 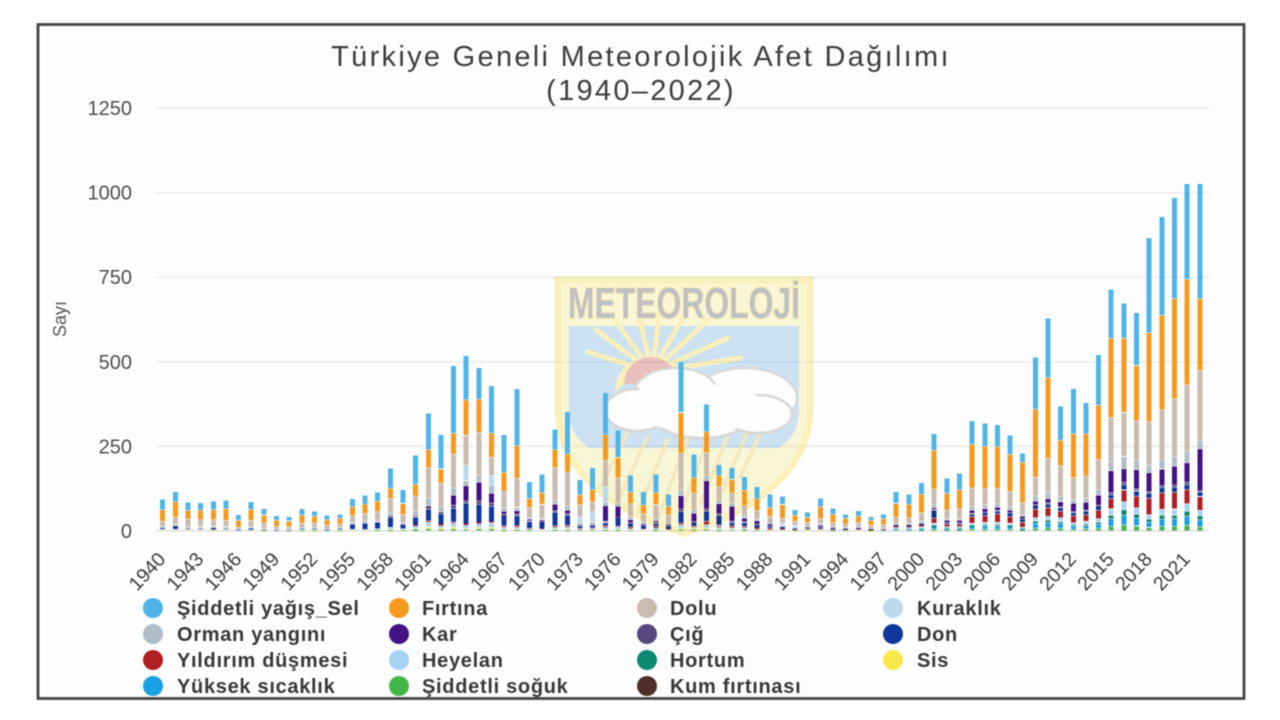 What do you see at coordinates (735, 687) in the screenshot?
I see `svg-text: Kum fırtınası` at bounding box center [735, 687].